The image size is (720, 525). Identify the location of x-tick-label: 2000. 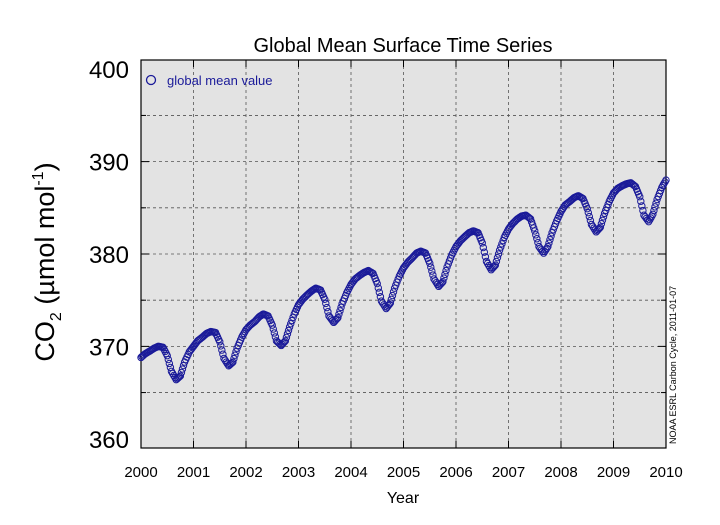
(140, 472).